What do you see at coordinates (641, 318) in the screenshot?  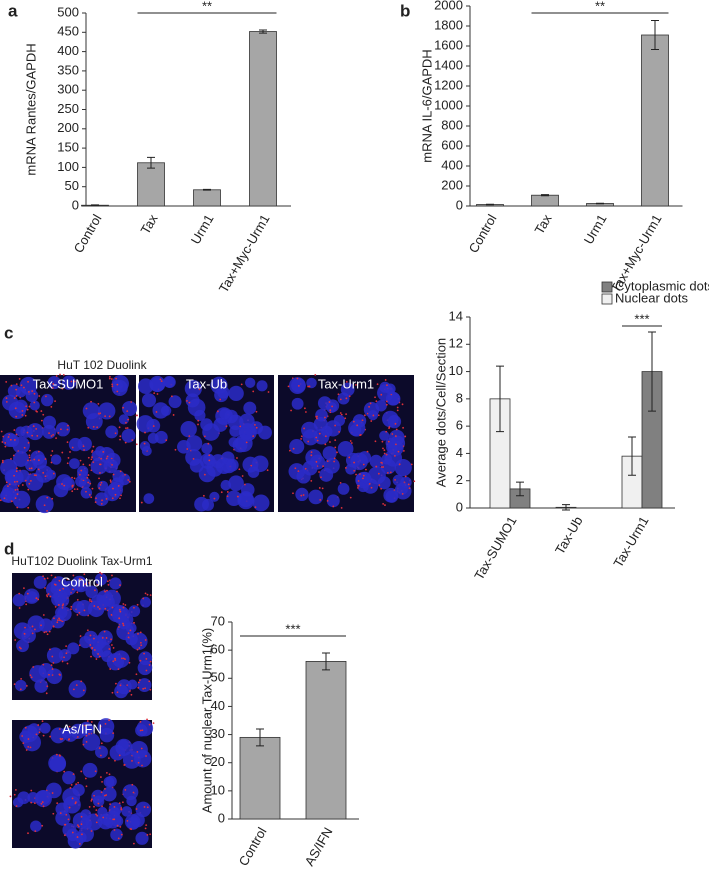 I see `significance-label: ***` at bounding box center [641, 318].